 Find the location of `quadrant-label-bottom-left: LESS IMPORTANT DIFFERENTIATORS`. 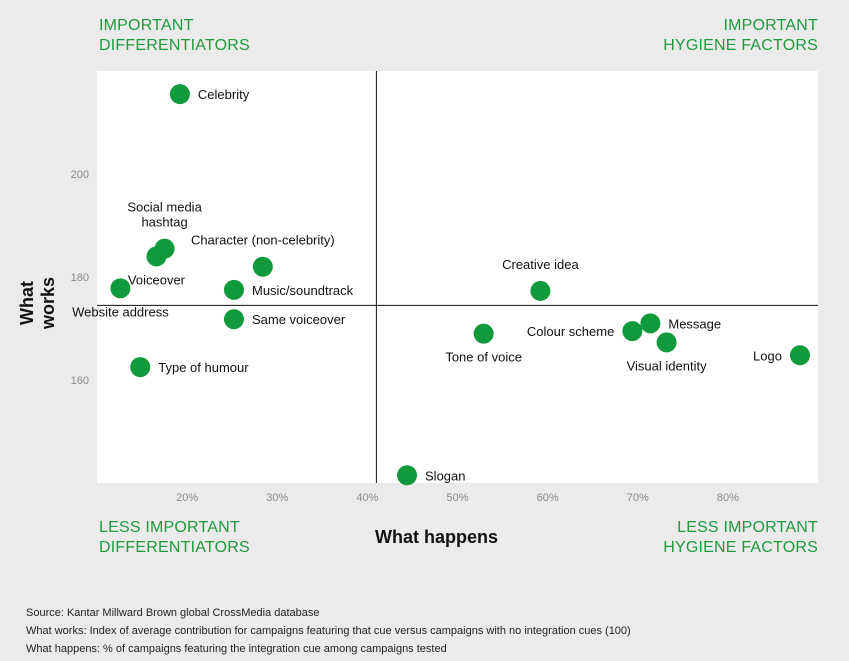

quadrant-label-bottom-left: LESS IMPORTANT DIFFERENTIATORS is located at coordinates (174, 538).